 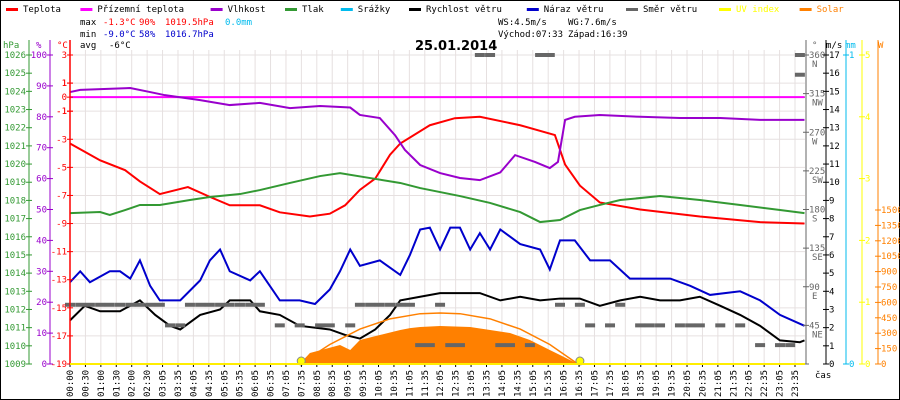 I want to click on x-tick-label: 02:30, so click(x=148, y=383).